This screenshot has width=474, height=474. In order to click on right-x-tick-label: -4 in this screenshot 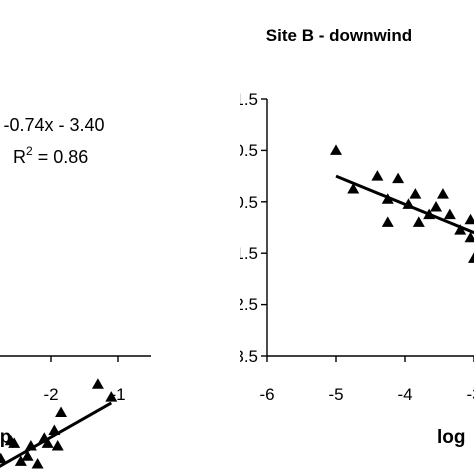, I will do `click(404, 394)`.